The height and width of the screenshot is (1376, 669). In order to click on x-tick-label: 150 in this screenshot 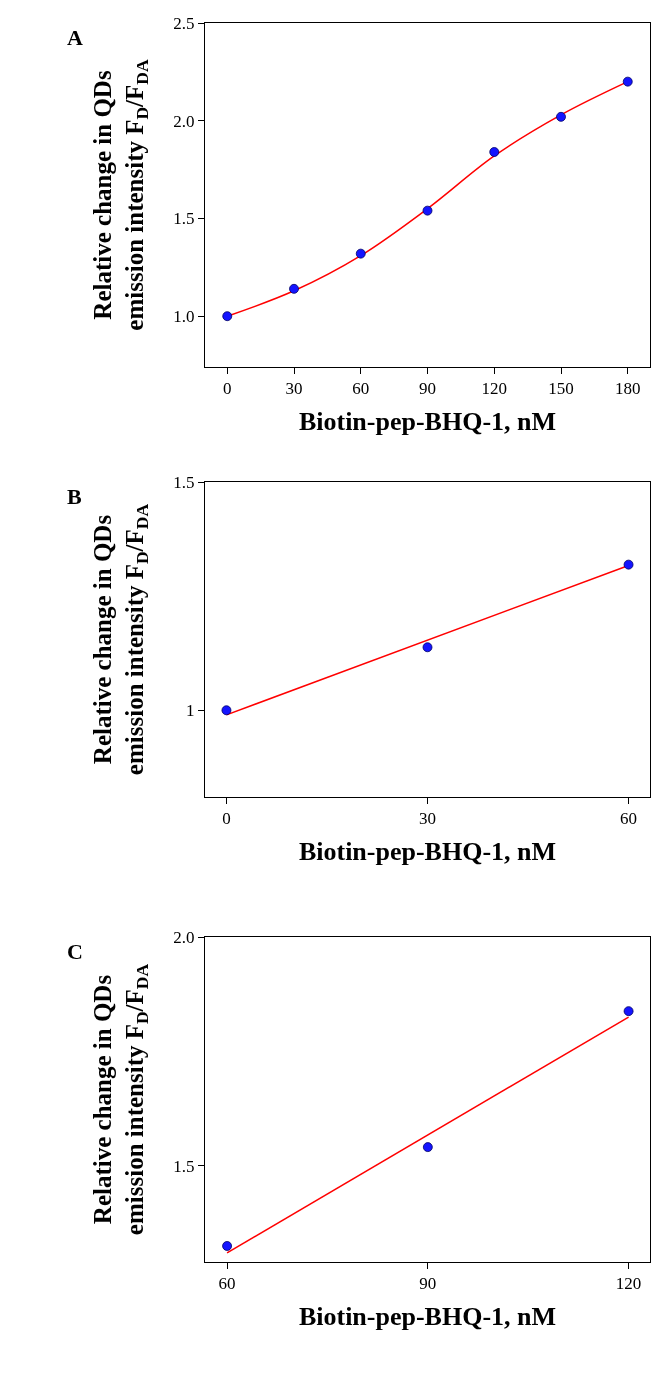, I will do `click(561, 389)`.